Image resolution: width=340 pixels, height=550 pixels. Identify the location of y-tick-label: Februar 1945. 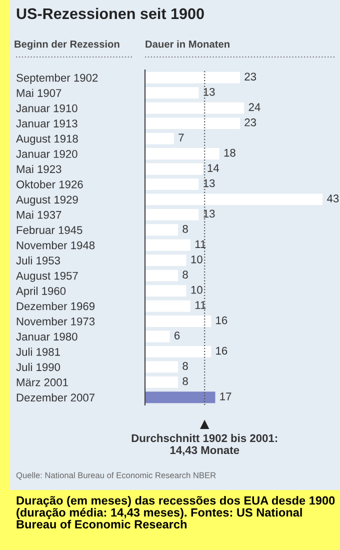
(49, 230).